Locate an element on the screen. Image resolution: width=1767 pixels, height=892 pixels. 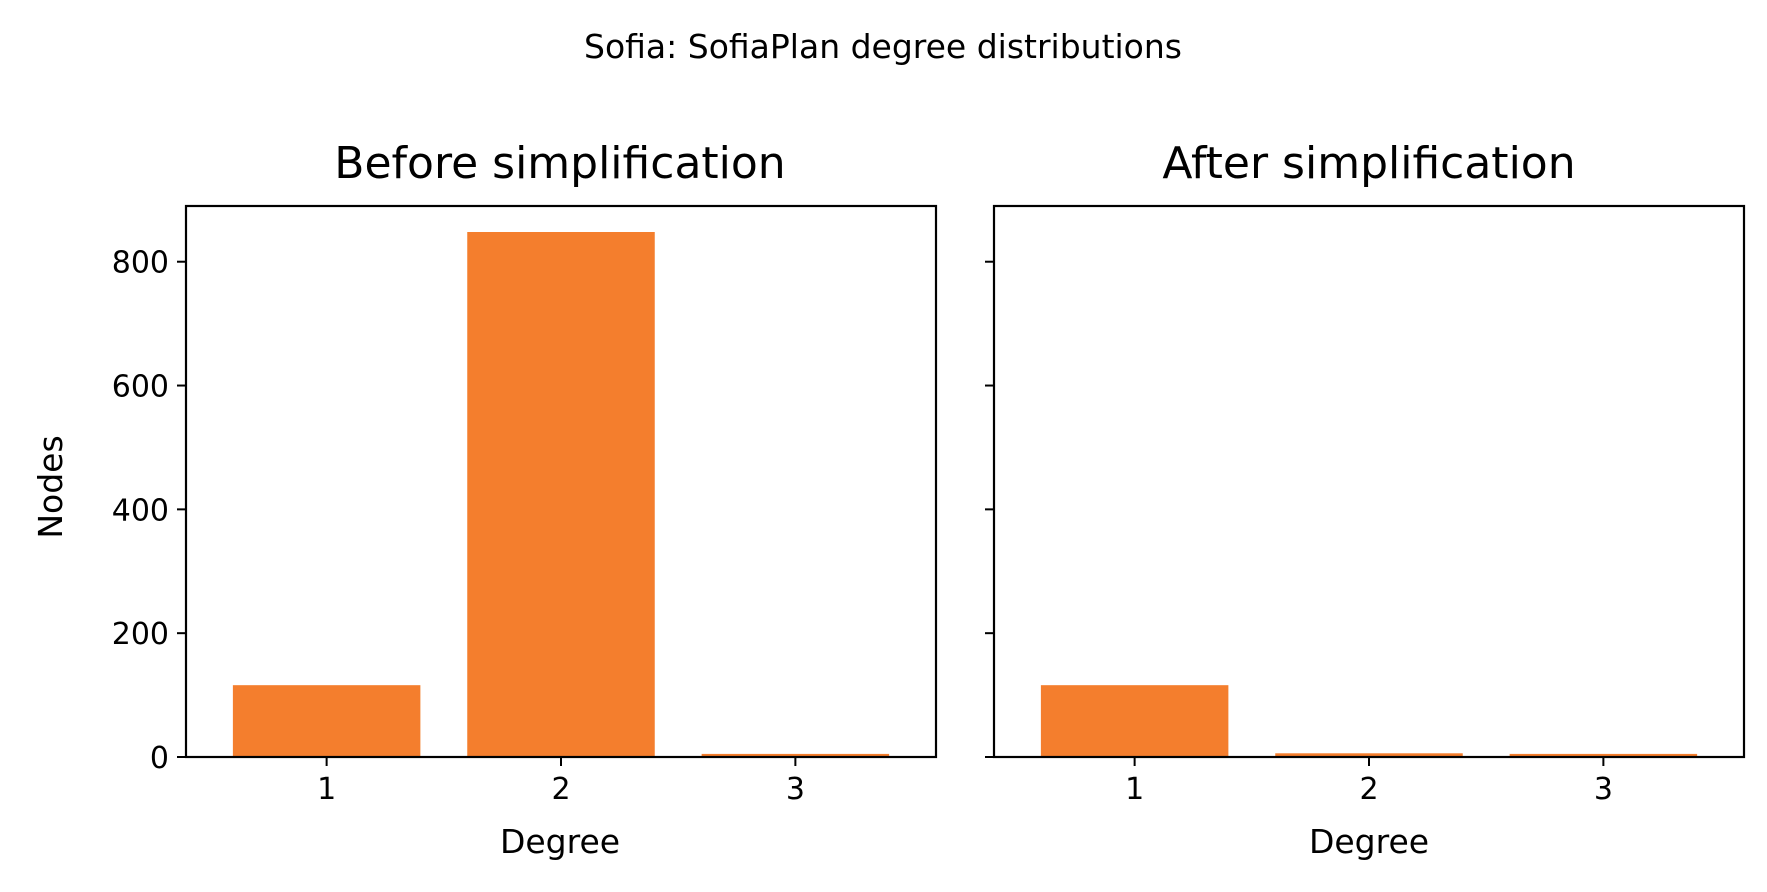
x-axis-label-before: Degree is located at coordinates (560, 841).